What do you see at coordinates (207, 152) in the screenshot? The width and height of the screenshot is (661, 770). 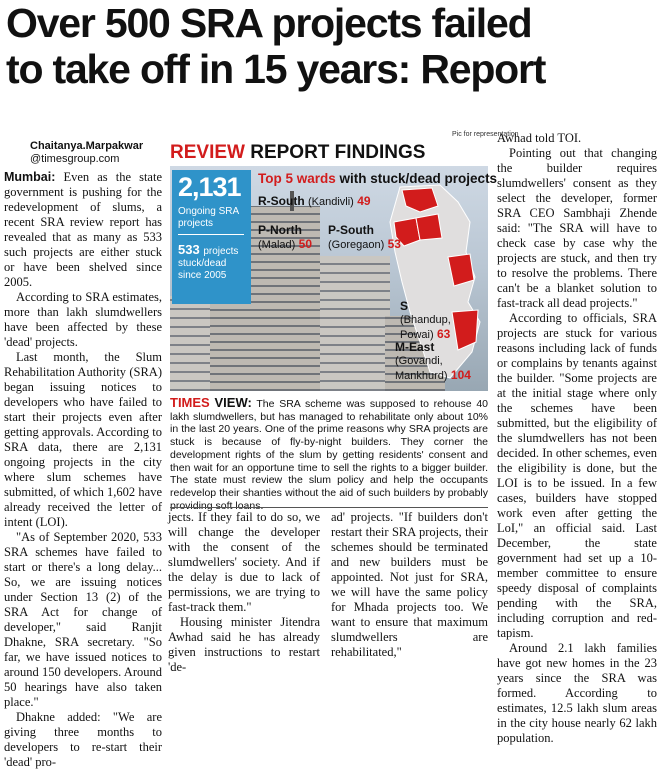 I see `report-title-prefix: REVIEW` at bounding box center [207, 152].